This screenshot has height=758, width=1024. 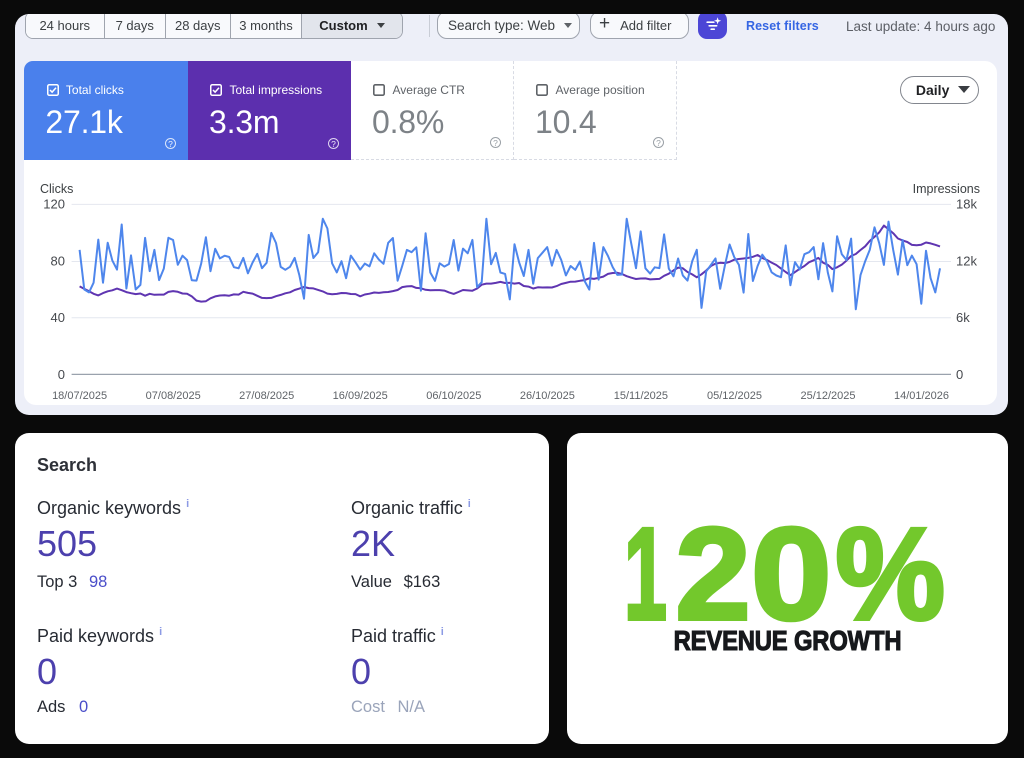 What do you see at coordinates (360, 396) in the screenshot?
I see `svg-text: 16/09/2025` at bounding box center [360, 396].